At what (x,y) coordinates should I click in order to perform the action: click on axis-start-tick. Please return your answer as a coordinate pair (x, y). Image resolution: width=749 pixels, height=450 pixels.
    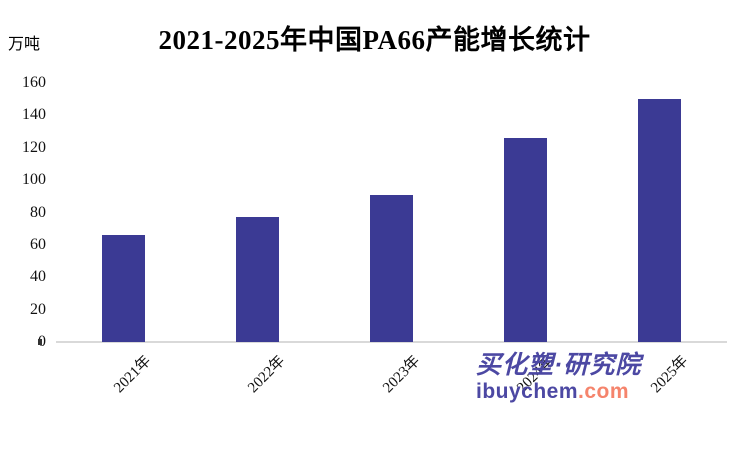
    Looking at the image, I should click on (40, 342).